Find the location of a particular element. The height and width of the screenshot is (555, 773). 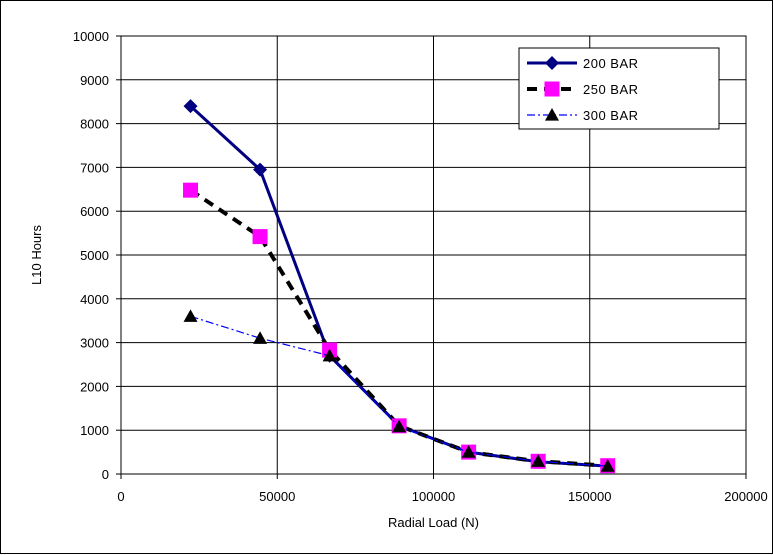

y-tick-label: 1000 is located at coordinates (94, 430).